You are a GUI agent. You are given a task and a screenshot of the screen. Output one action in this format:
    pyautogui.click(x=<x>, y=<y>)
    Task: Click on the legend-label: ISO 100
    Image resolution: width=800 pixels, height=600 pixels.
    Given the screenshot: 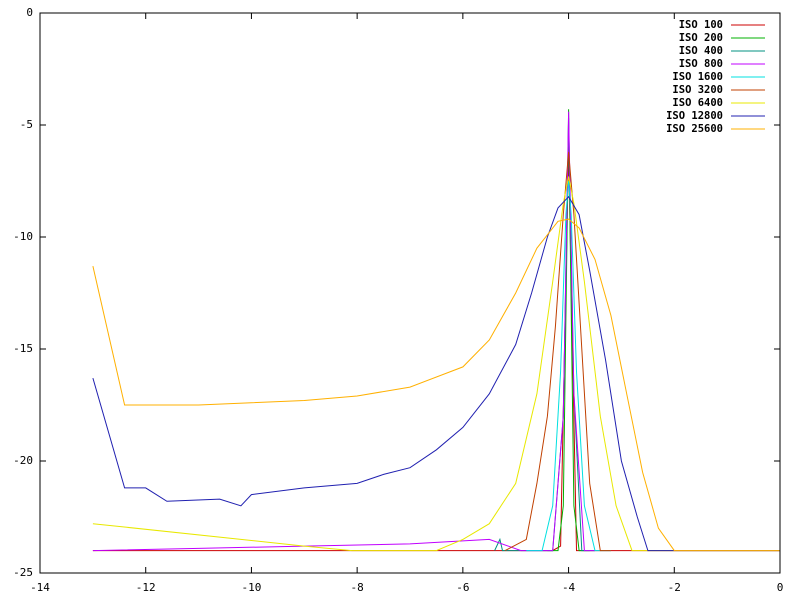 What is the action you would take?
    pyautogui.click(x=701, y=25)
    